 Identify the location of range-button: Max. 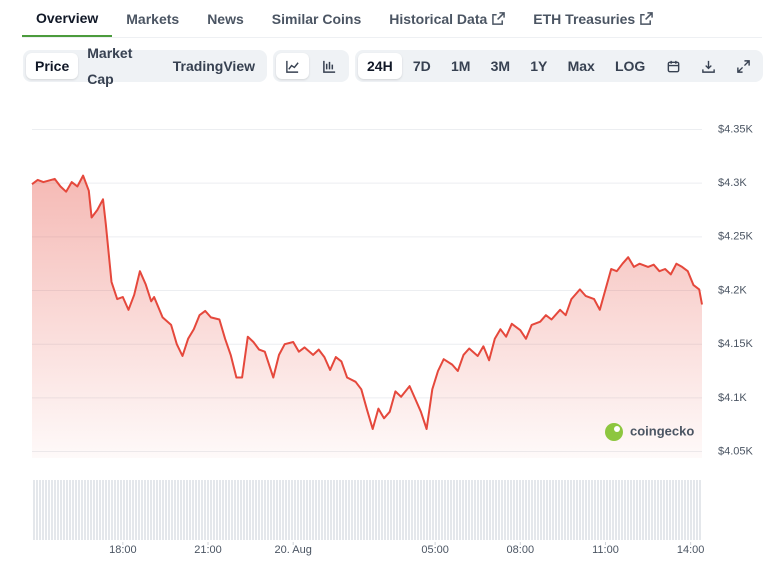
(581, 66).